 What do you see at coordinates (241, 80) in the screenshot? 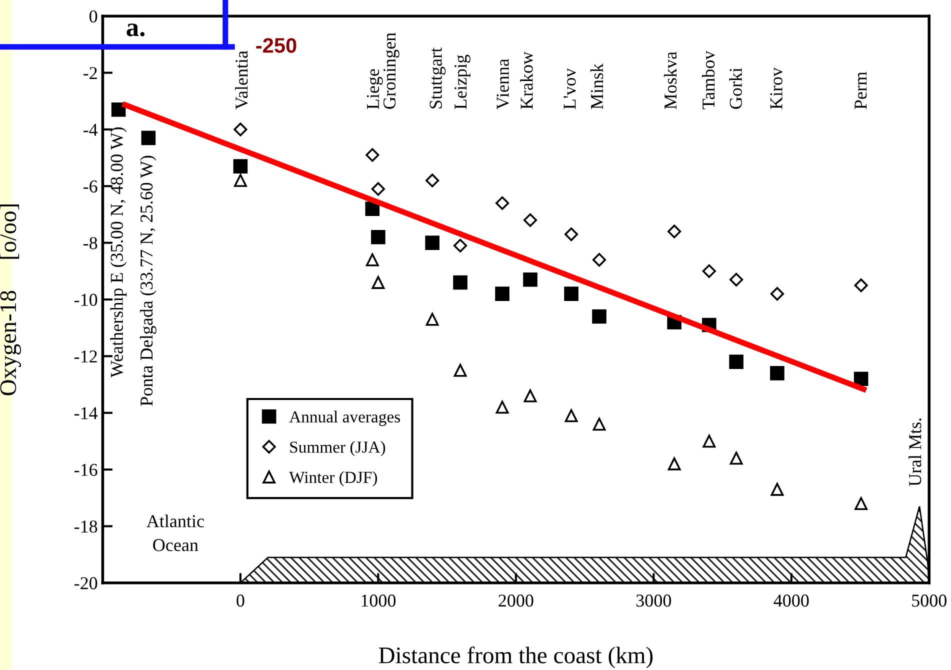
I see `annotation: Valentia` at bounding box center [241, 80].